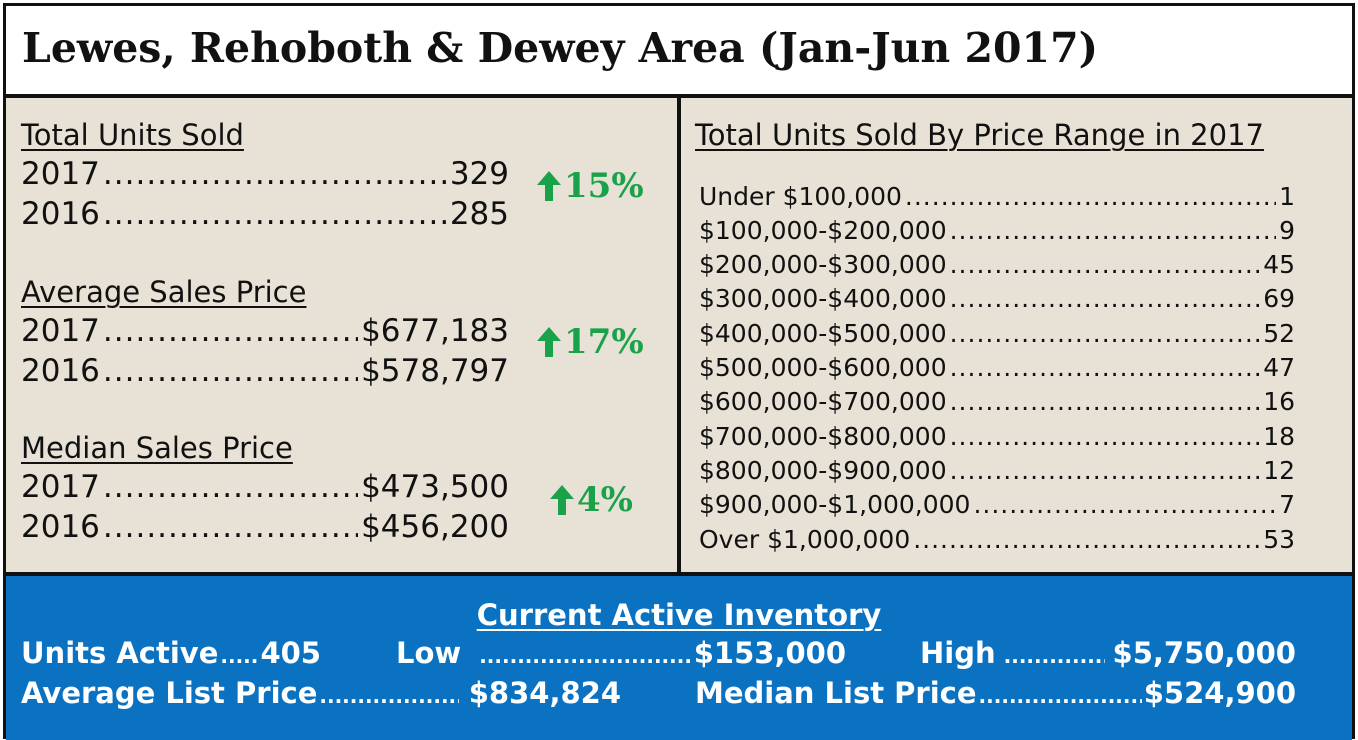 The width and height of the screenshot is (1358, 740). I want to click on stat-value: 329, so click(479, 174).